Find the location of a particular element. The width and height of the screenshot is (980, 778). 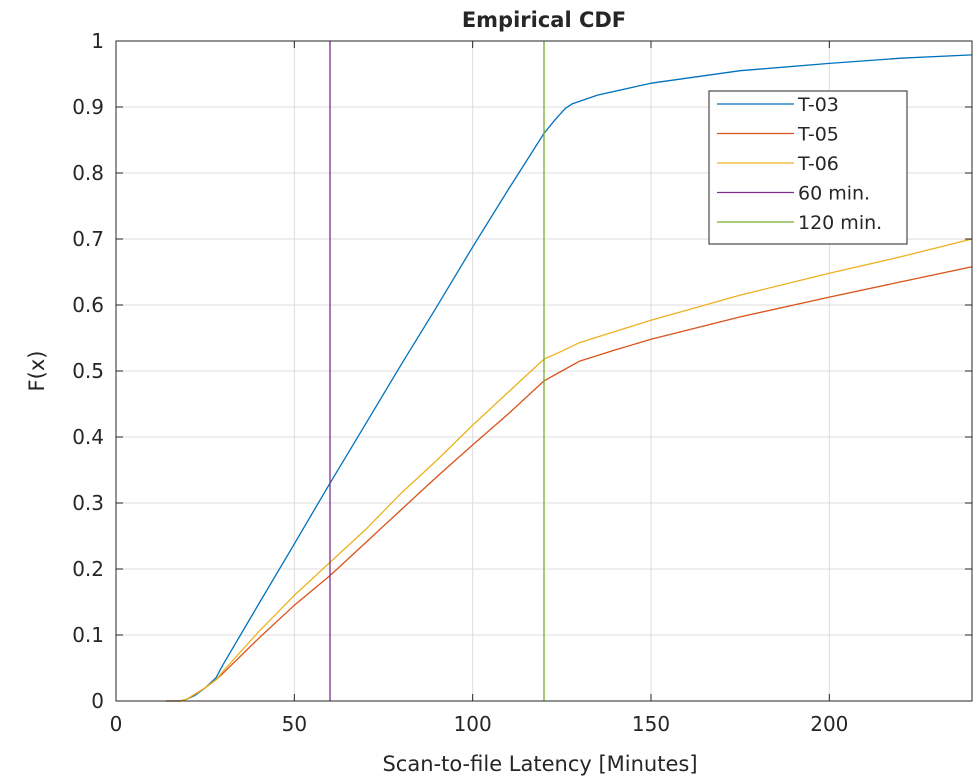

y-tick-label: 0.7 is located at coordinates (88, 239).